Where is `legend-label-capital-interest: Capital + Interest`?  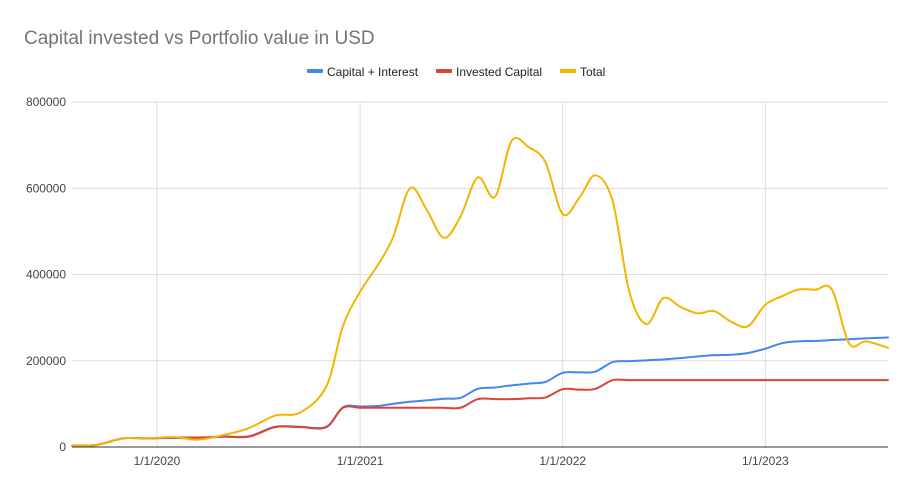 legend-label-capital-interest: Capital + Interest is located at coordinates (373, 72).